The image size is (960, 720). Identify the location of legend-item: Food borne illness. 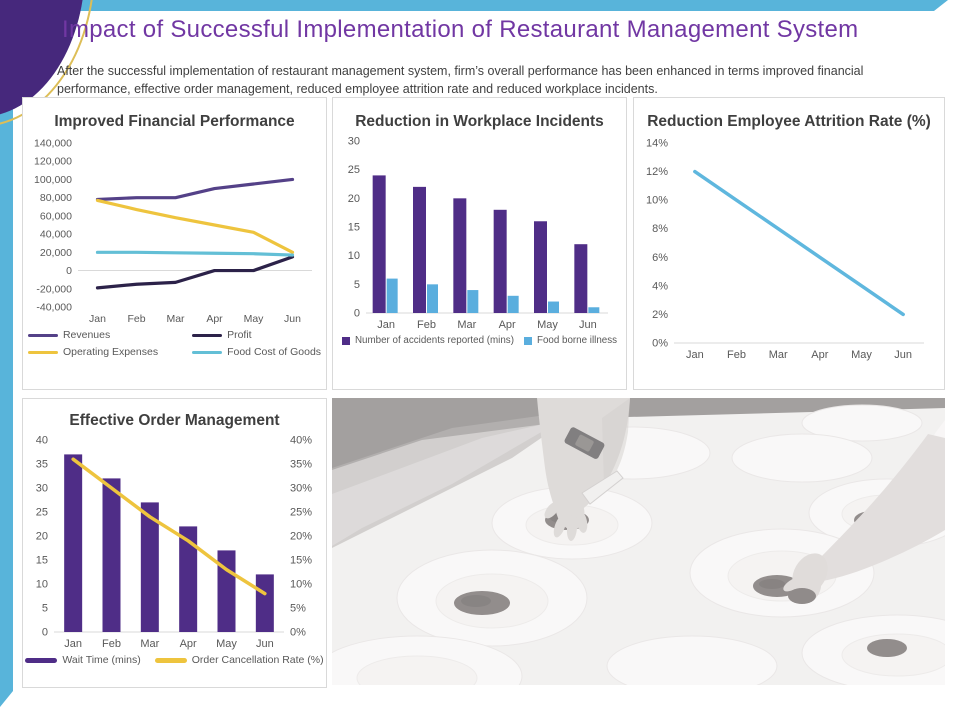
(570, 341).